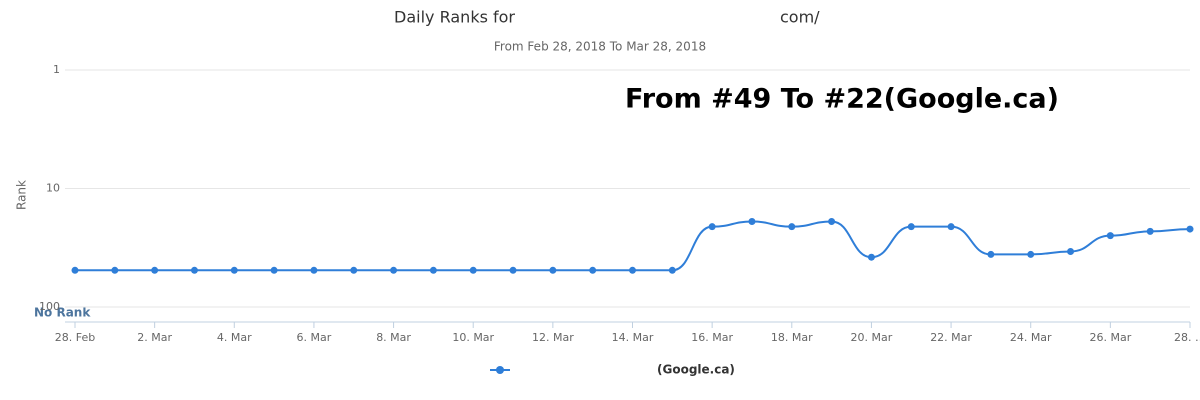  Describe the element at coordinates (22, 195) in the screenshot. I see `y-axis-label: Rank` at that location.